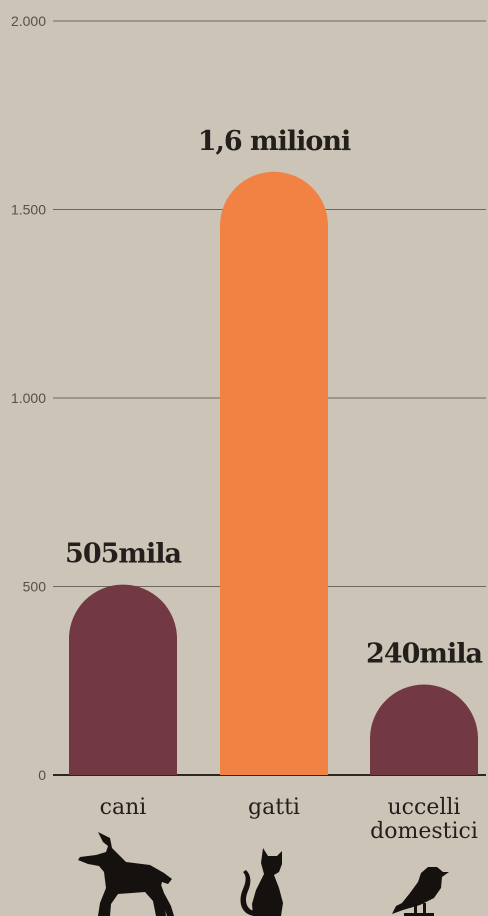 The height and width of the screenshot is (916, 488). I want to click on data-label: 240mila, so click(424, 654).